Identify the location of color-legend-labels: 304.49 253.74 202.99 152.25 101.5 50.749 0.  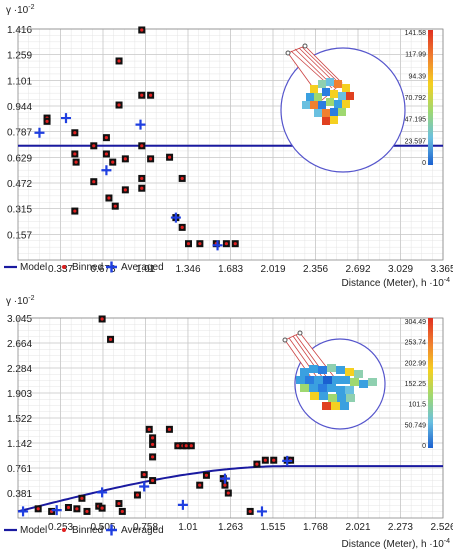
(416, 384).